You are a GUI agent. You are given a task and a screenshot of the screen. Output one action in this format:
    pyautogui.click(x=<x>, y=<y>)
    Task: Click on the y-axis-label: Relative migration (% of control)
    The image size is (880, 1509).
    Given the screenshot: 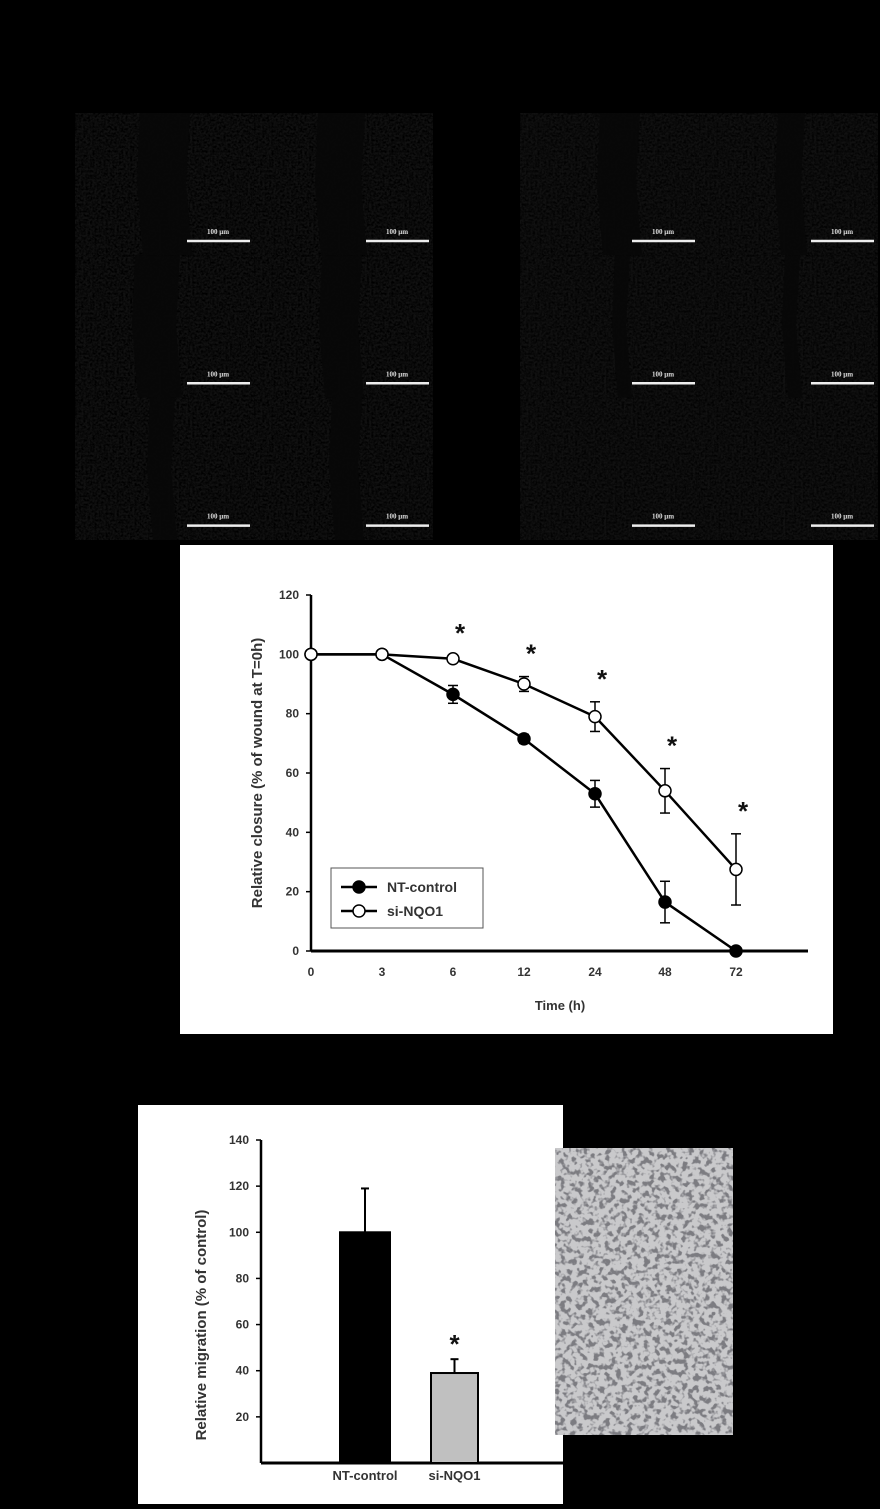 What is the action you would take?
    pyautogui.click(x=201, y=1325)
    